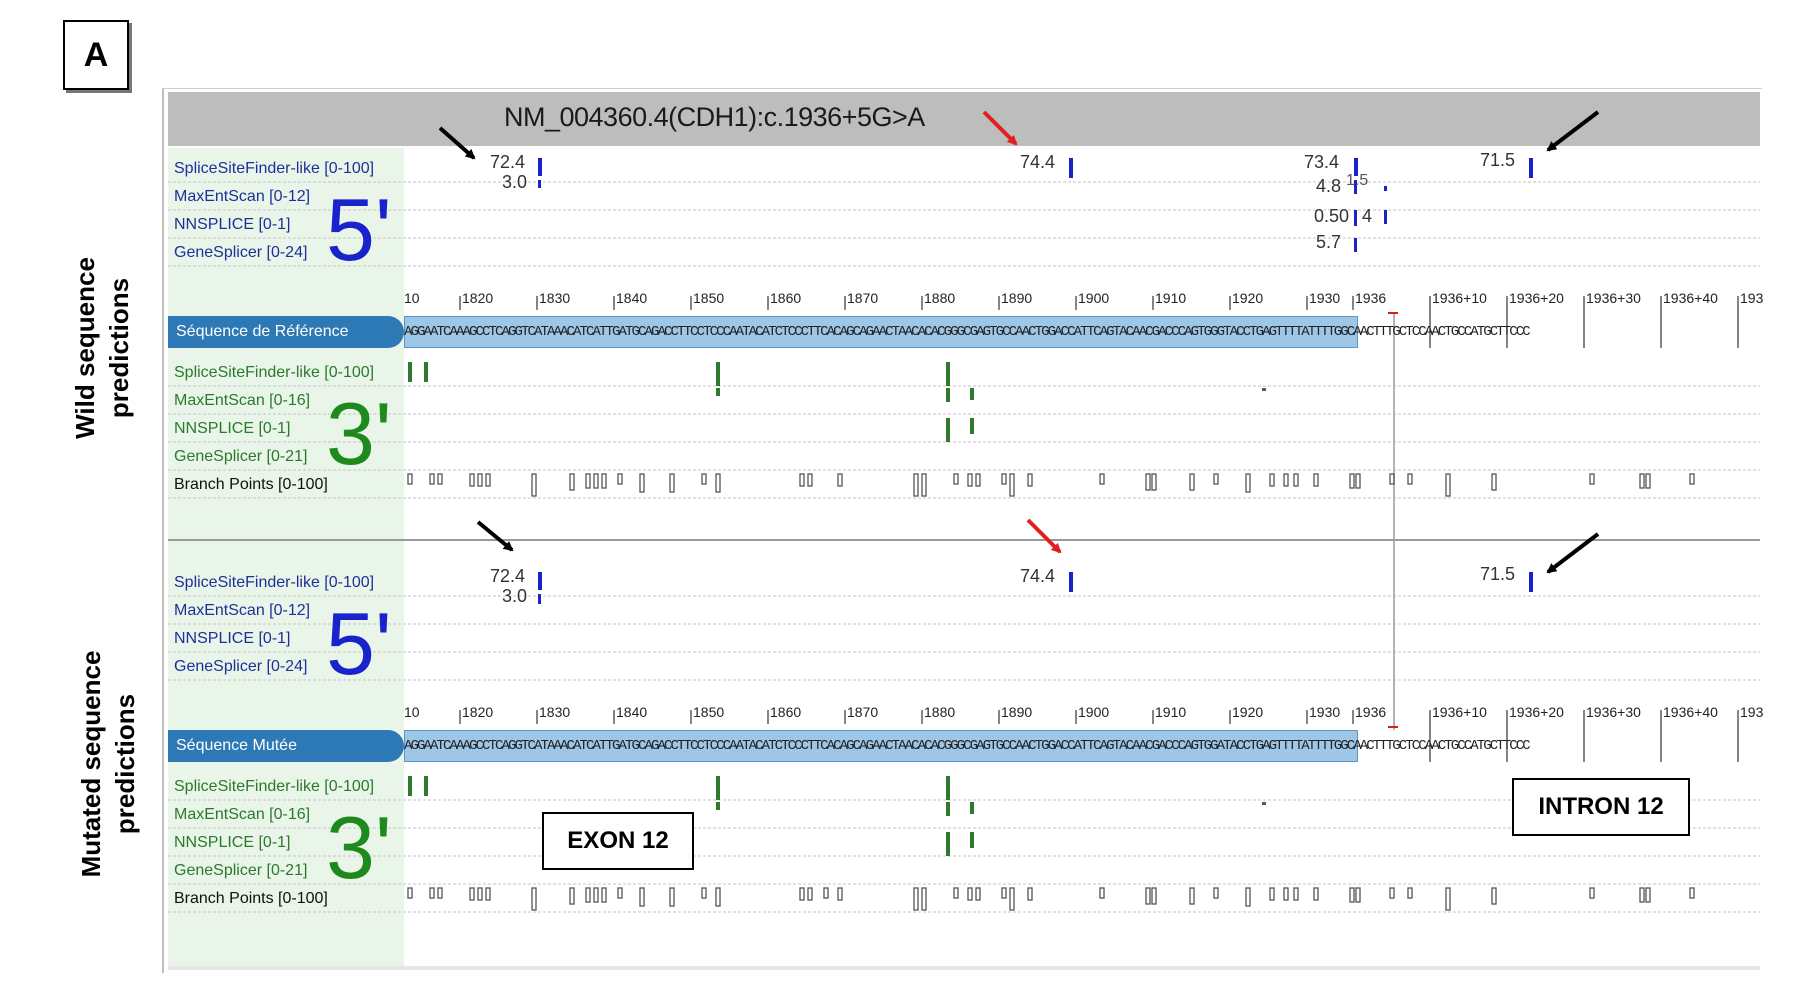 The height and width of the screenshot is (1006, 1808). Describe the element at coordinates (241, 252) in the screenshot. I see `wild-5p-track-gs: GeneSplicer [0-24]` at that location.